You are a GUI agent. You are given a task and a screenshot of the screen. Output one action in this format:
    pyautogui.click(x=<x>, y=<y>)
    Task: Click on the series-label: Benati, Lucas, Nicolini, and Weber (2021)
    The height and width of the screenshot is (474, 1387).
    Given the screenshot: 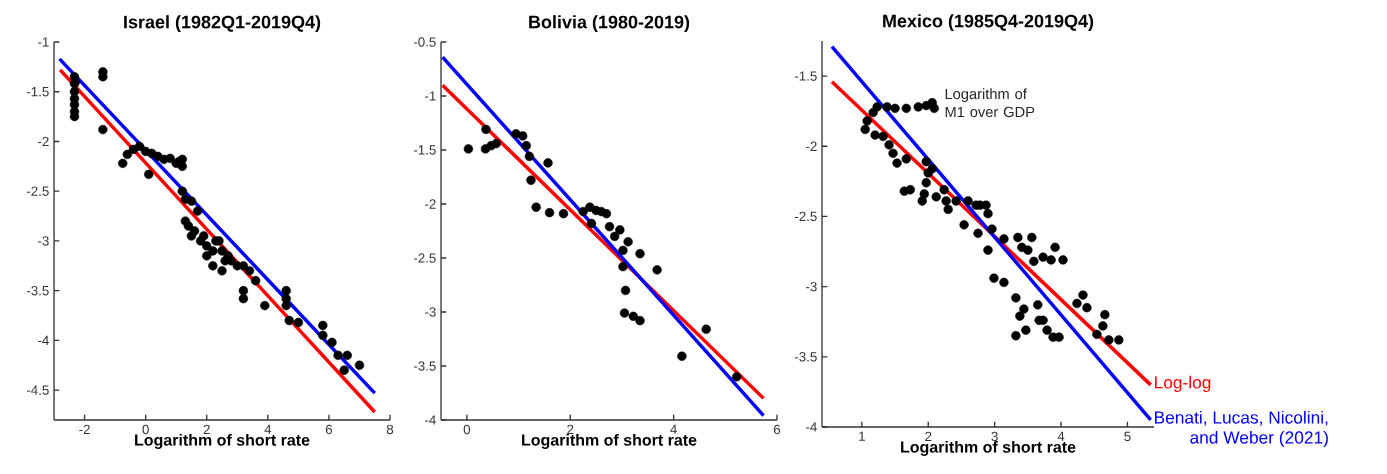 What is the action you would take?
    pyautogui.click(x=1241, y=429)
    